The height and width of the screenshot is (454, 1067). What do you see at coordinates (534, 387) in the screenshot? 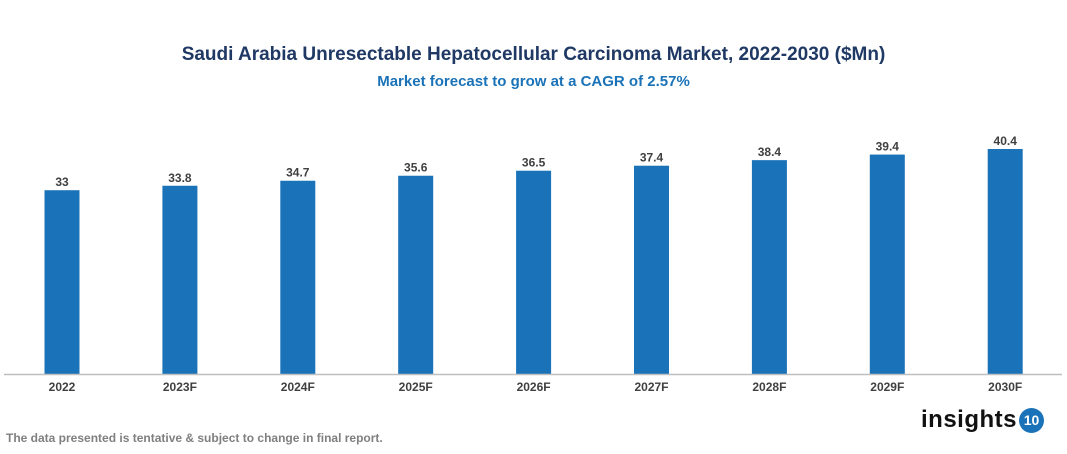
I see `x-tick-label: 2026F` at bounding box center [534, 387].